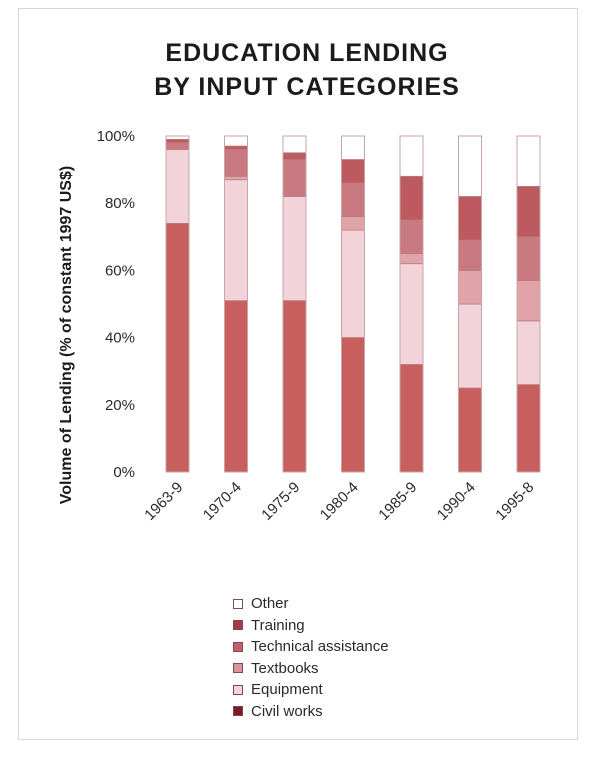 The height and width of the screenshot is (758, 589). What do you see at coordinates (278, 625) in the screenshot?
I see `legend-label: Training` at bounding box center [278, 625].